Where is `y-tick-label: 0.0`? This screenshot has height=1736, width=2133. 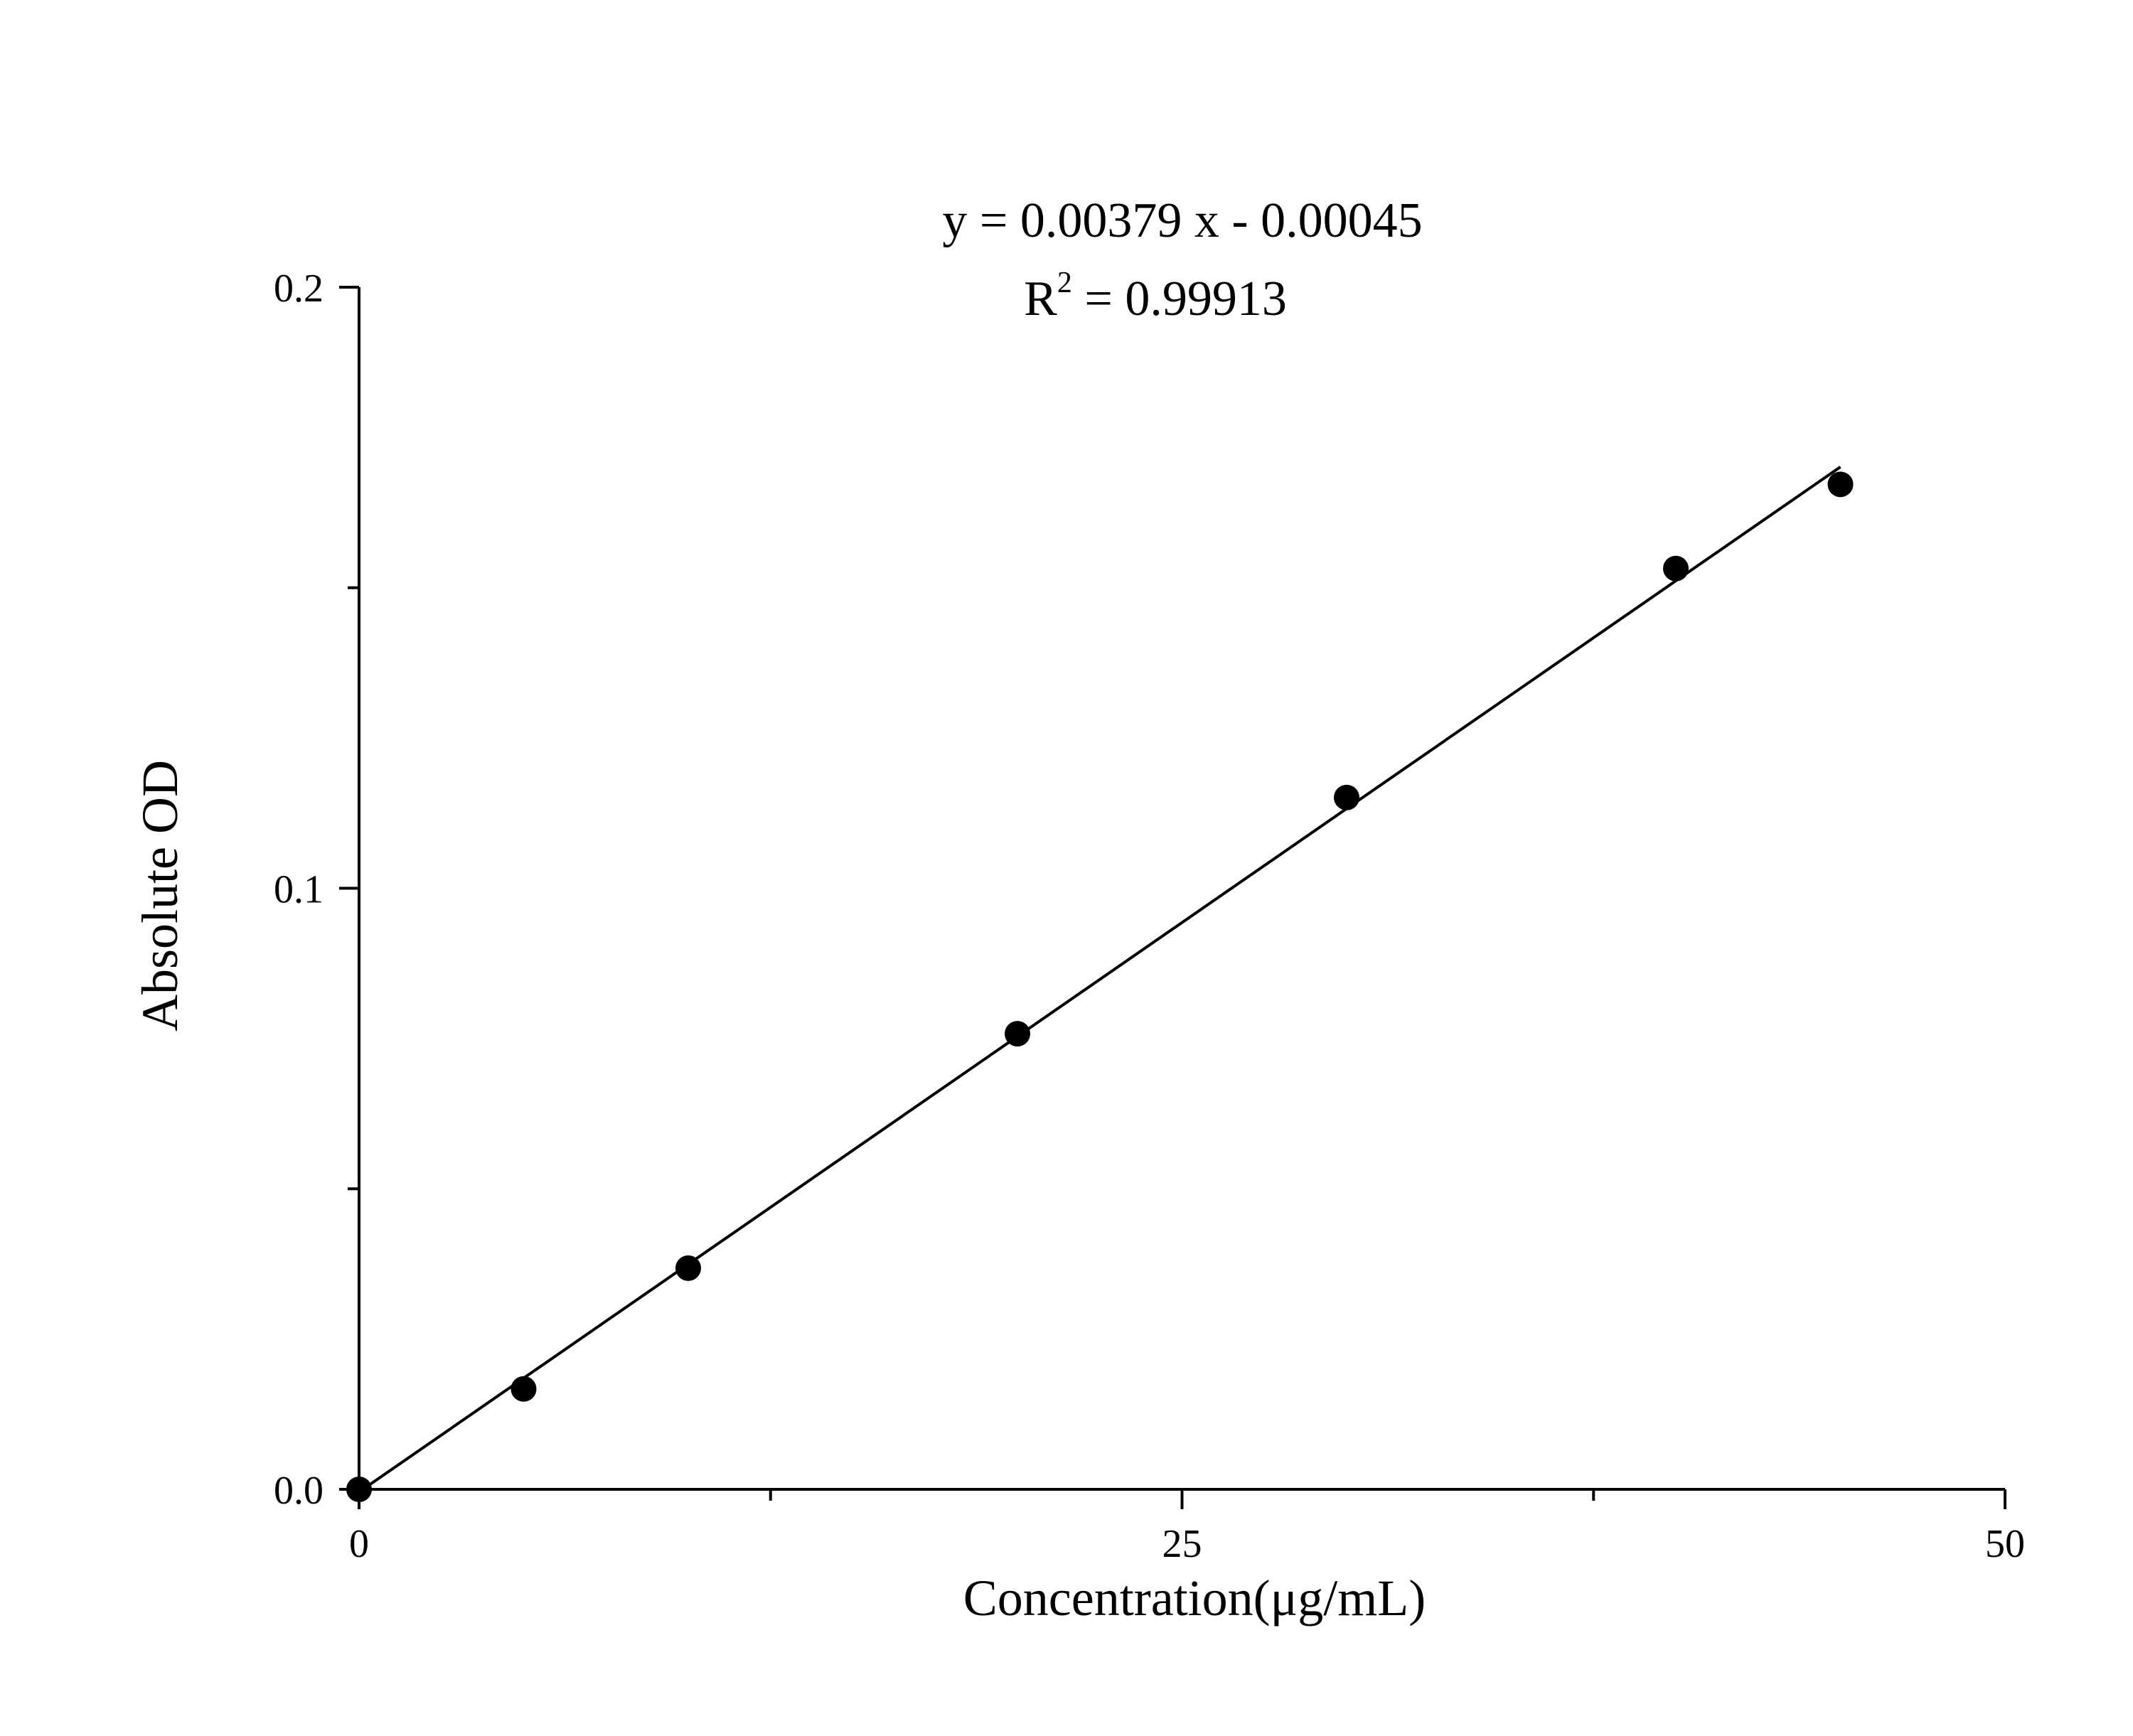 y-tick-label: 0.0 is located at coordinates (299, 1491).